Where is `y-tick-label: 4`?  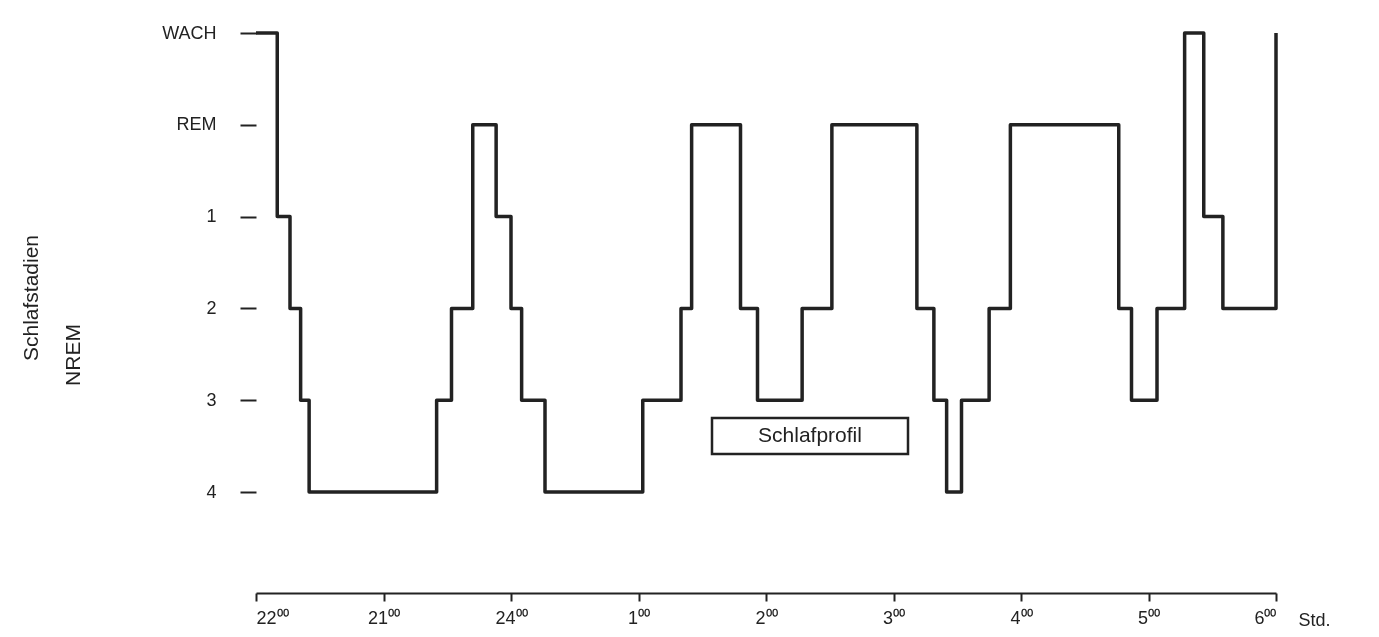 y-tick-label: 4 is located at coordinates (211, 491).